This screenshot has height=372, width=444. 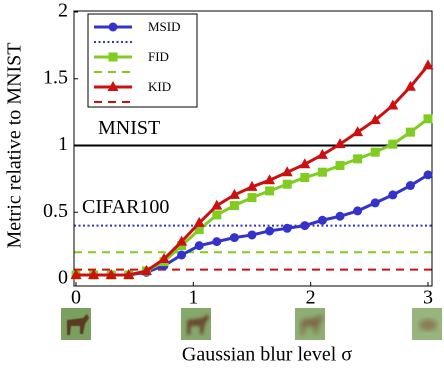 I want to click on legend-label: MSID, so click(x=164, y=26).